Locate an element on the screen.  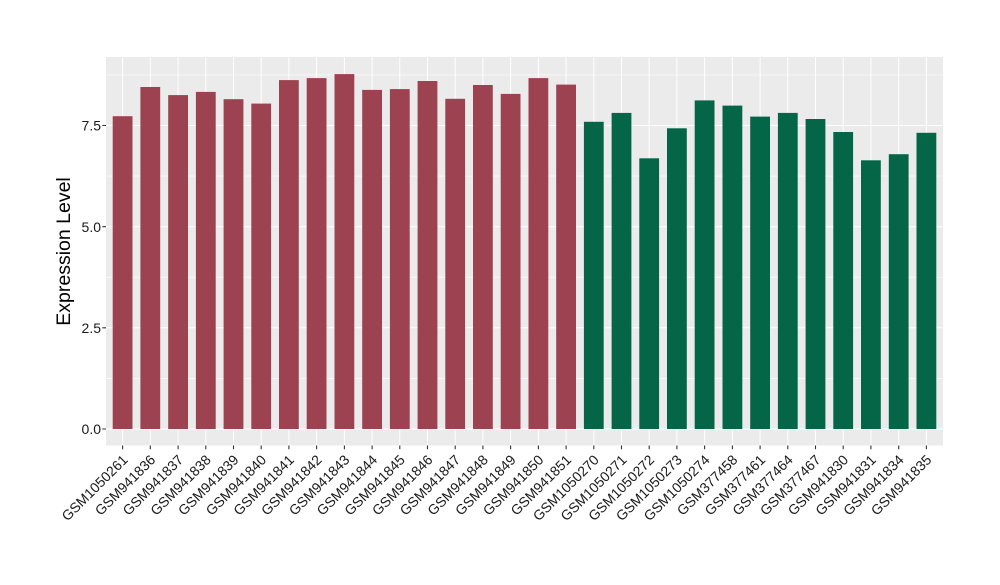
svg-text: 2.5 is located at coordinates (92, 328).